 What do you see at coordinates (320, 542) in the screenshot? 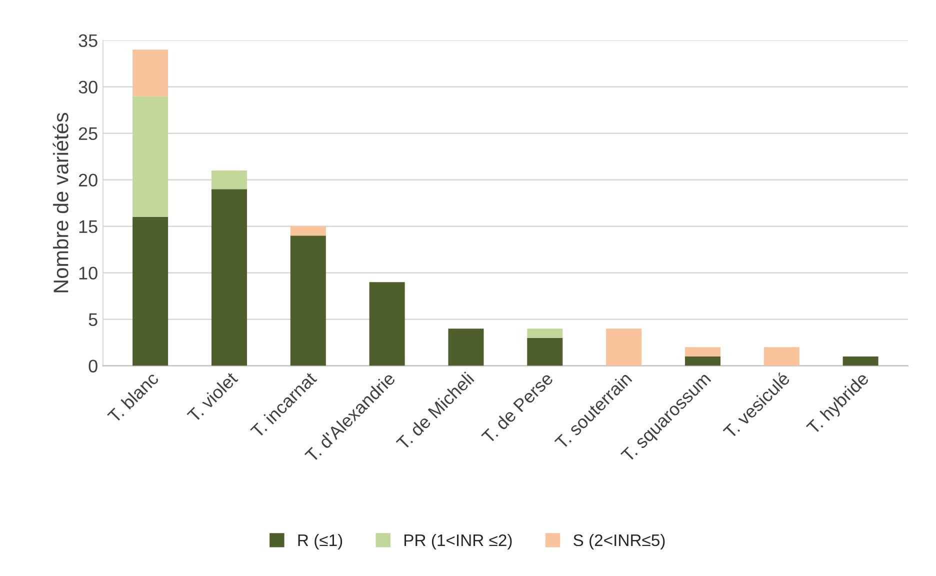
I see `legend-label: R (≤1)` at bounding box center [320, 542].